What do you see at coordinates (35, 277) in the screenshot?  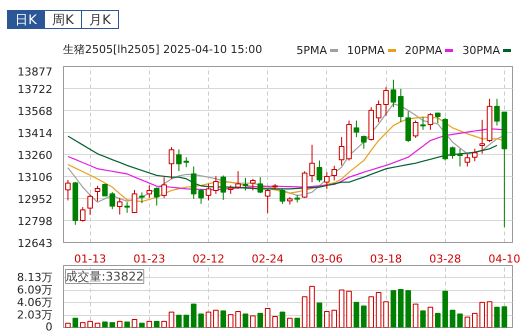 I see `y-tick-label: 8.13万` at bounding box center [35, 277].